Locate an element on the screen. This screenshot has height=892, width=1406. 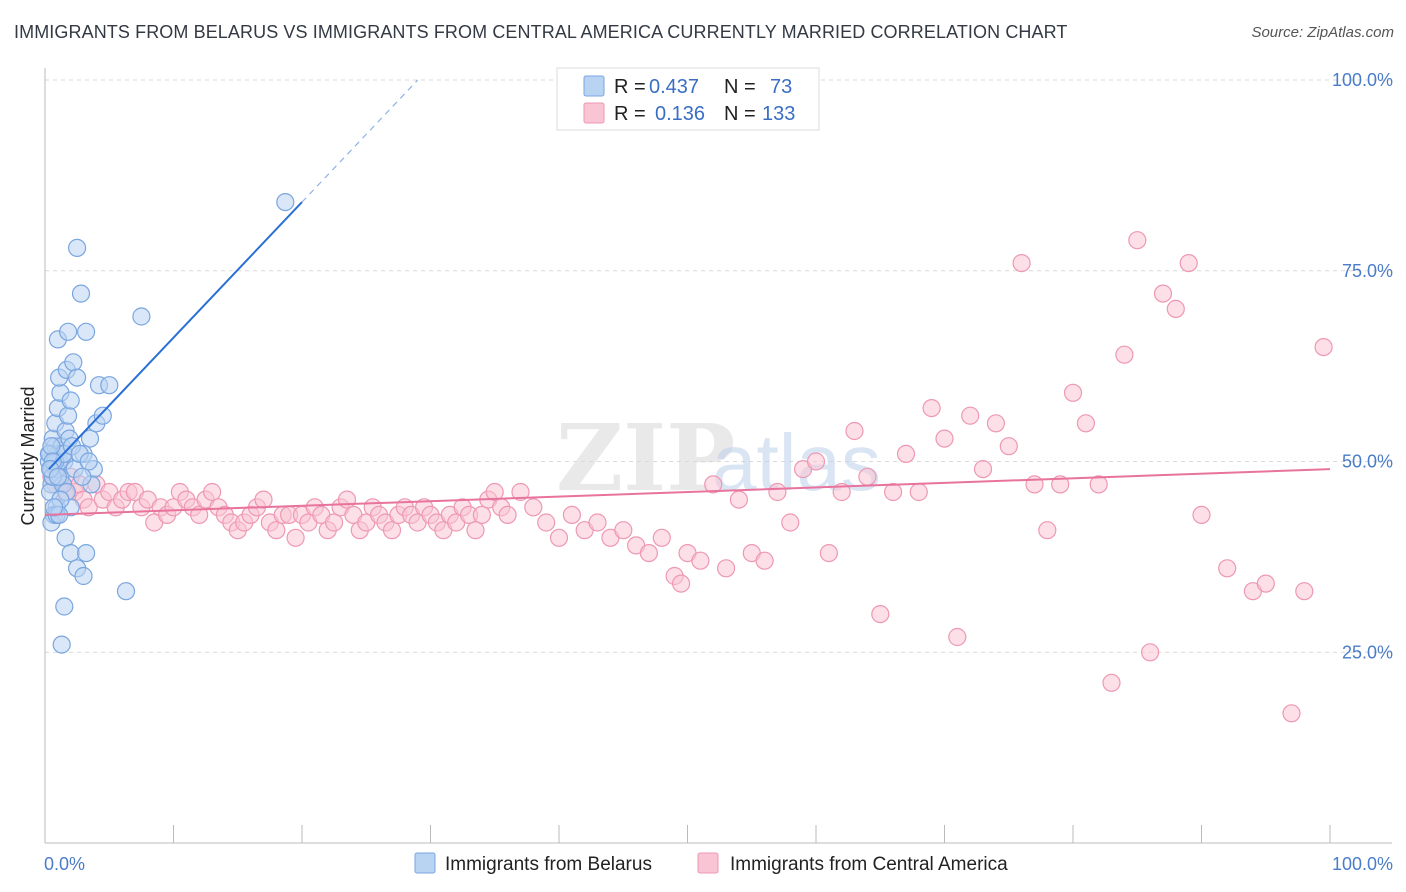
y-tick-label-1: 50.0% is located at coordinates (1367, 462).